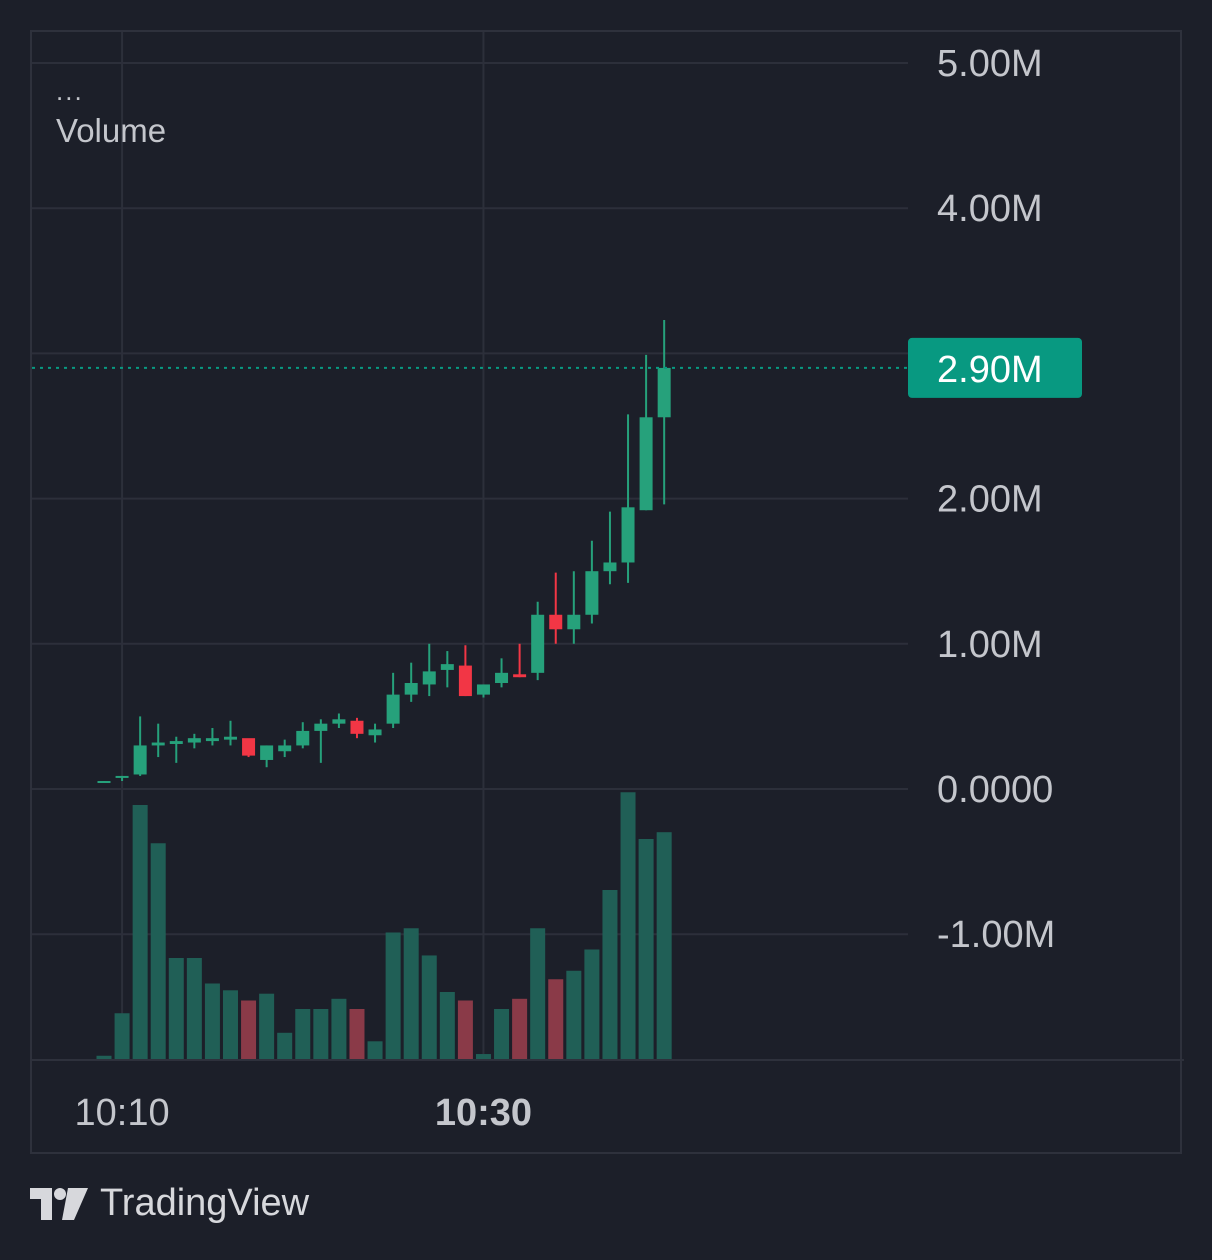 The image size is (1212, 1260). I want to click on last-price-label: 2.90M, so click(990, 370).